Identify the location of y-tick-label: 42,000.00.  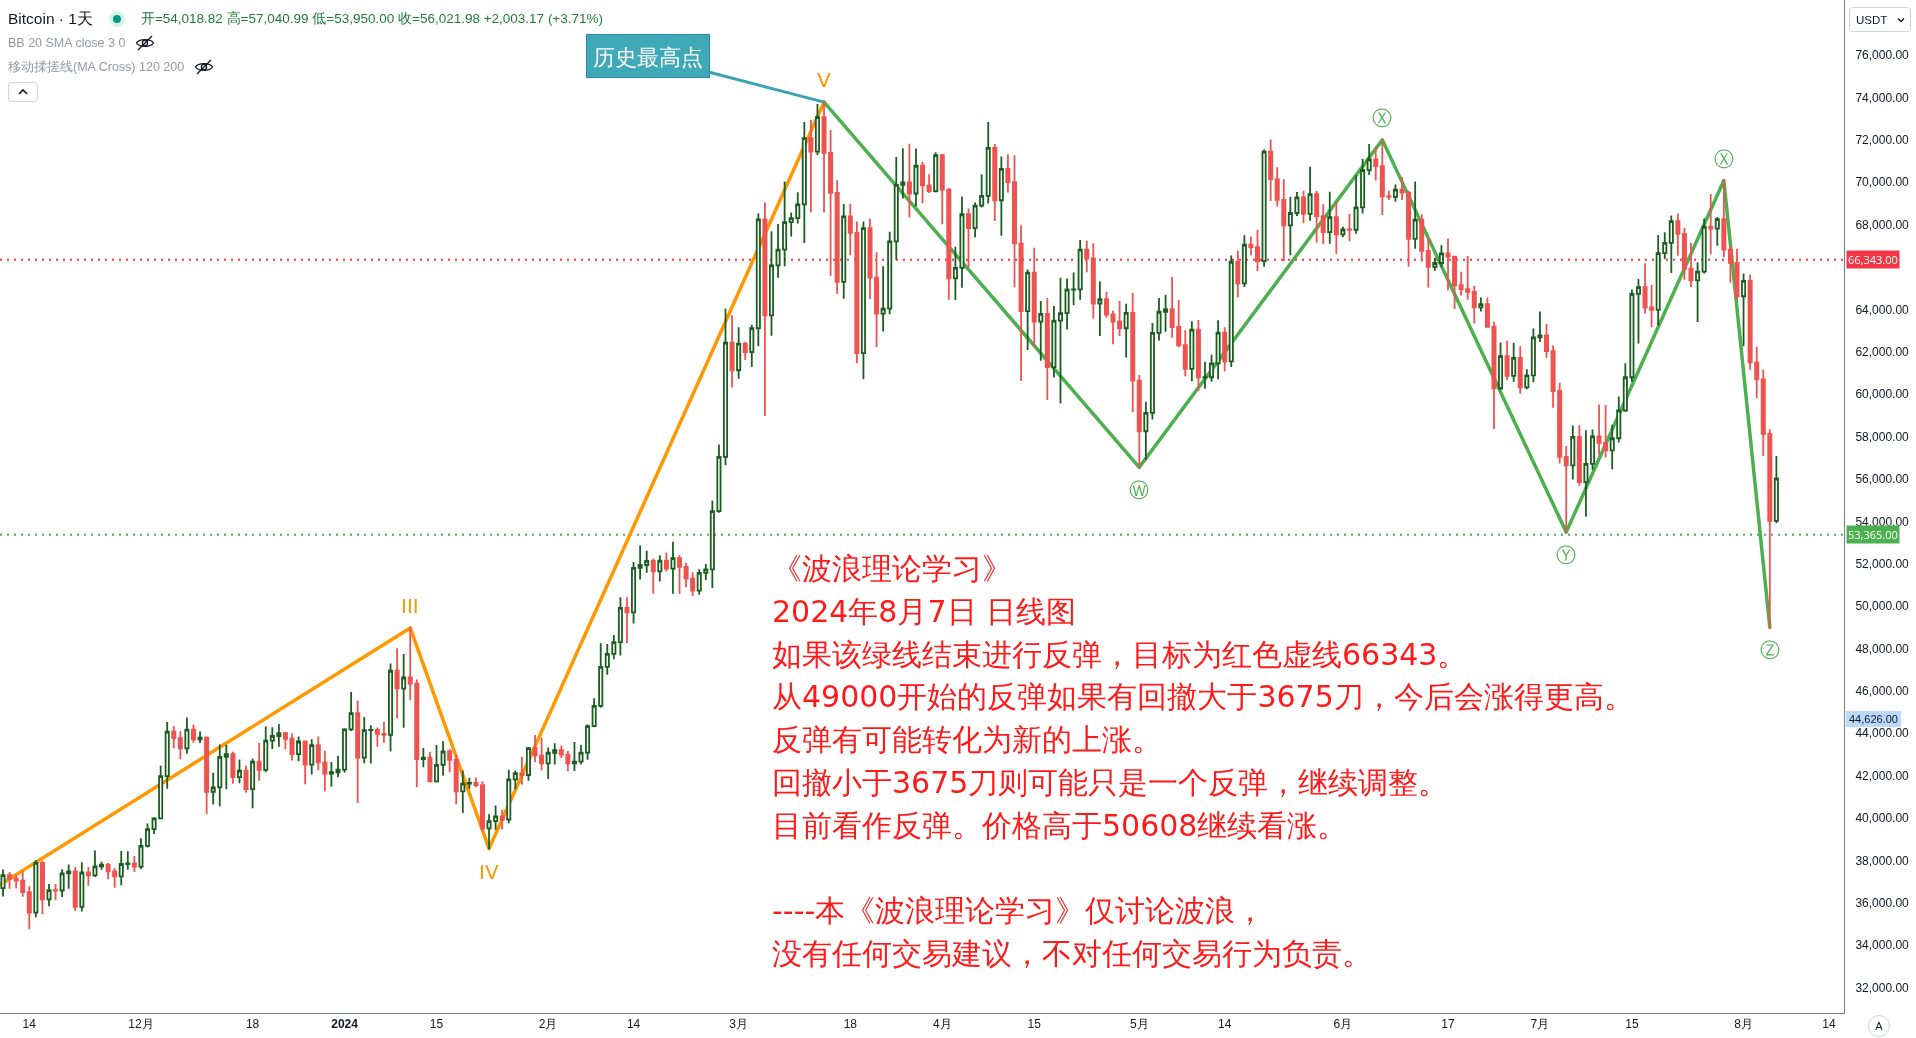
(1882, 775).